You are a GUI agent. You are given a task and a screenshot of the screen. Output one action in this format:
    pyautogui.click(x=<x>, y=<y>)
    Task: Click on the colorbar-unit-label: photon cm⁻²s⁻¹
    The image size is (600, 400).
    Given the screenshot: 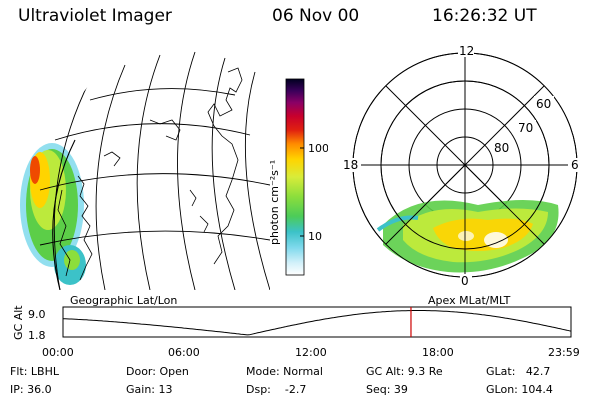 What is the action you would take?
    pyautogui.click(x=274, y=202)
    